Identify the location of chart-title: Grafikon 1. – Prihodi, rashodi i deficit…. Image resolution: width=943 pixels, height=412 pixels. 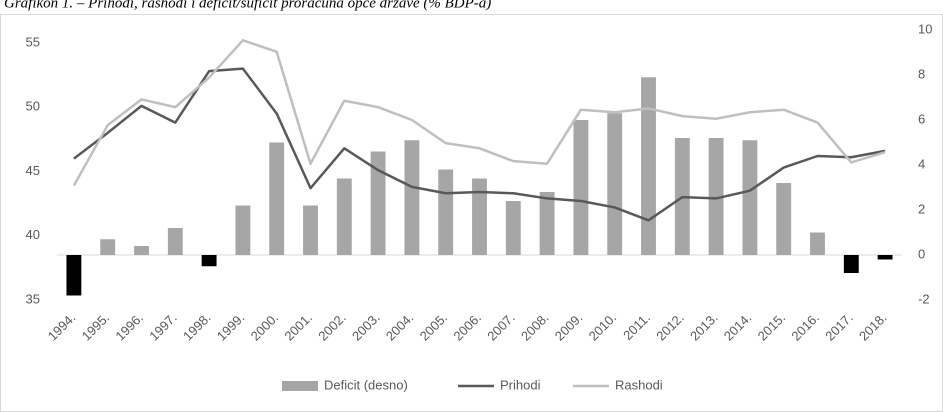
(247, 5).